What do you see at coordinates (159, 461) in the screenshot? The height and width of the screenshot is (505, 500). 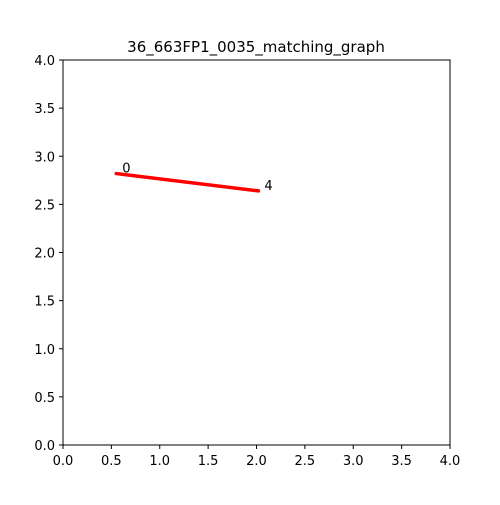 I see `x-tick-label: 1.0` at bounding box center [159, 461].